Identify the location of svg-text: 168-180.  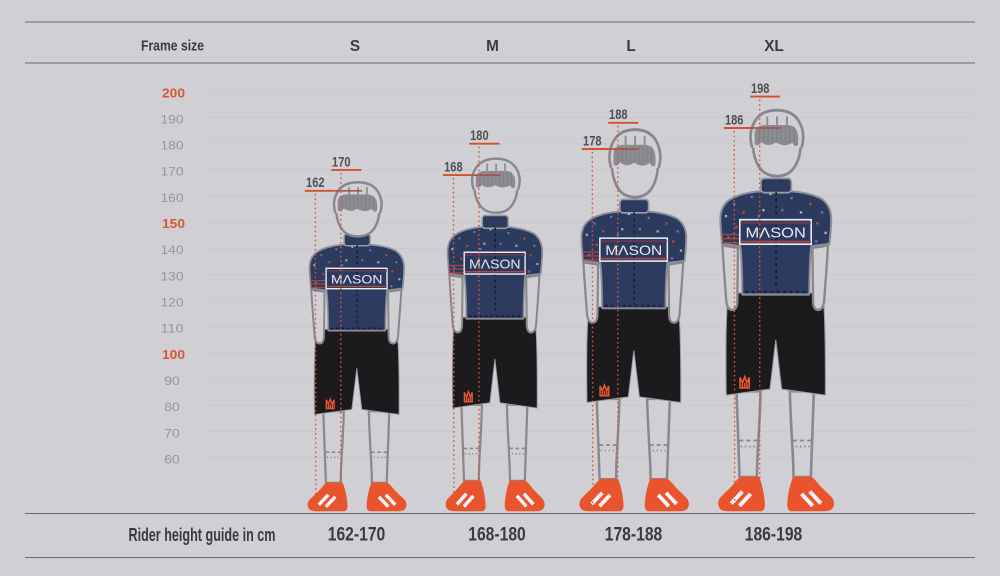
(497, 534).